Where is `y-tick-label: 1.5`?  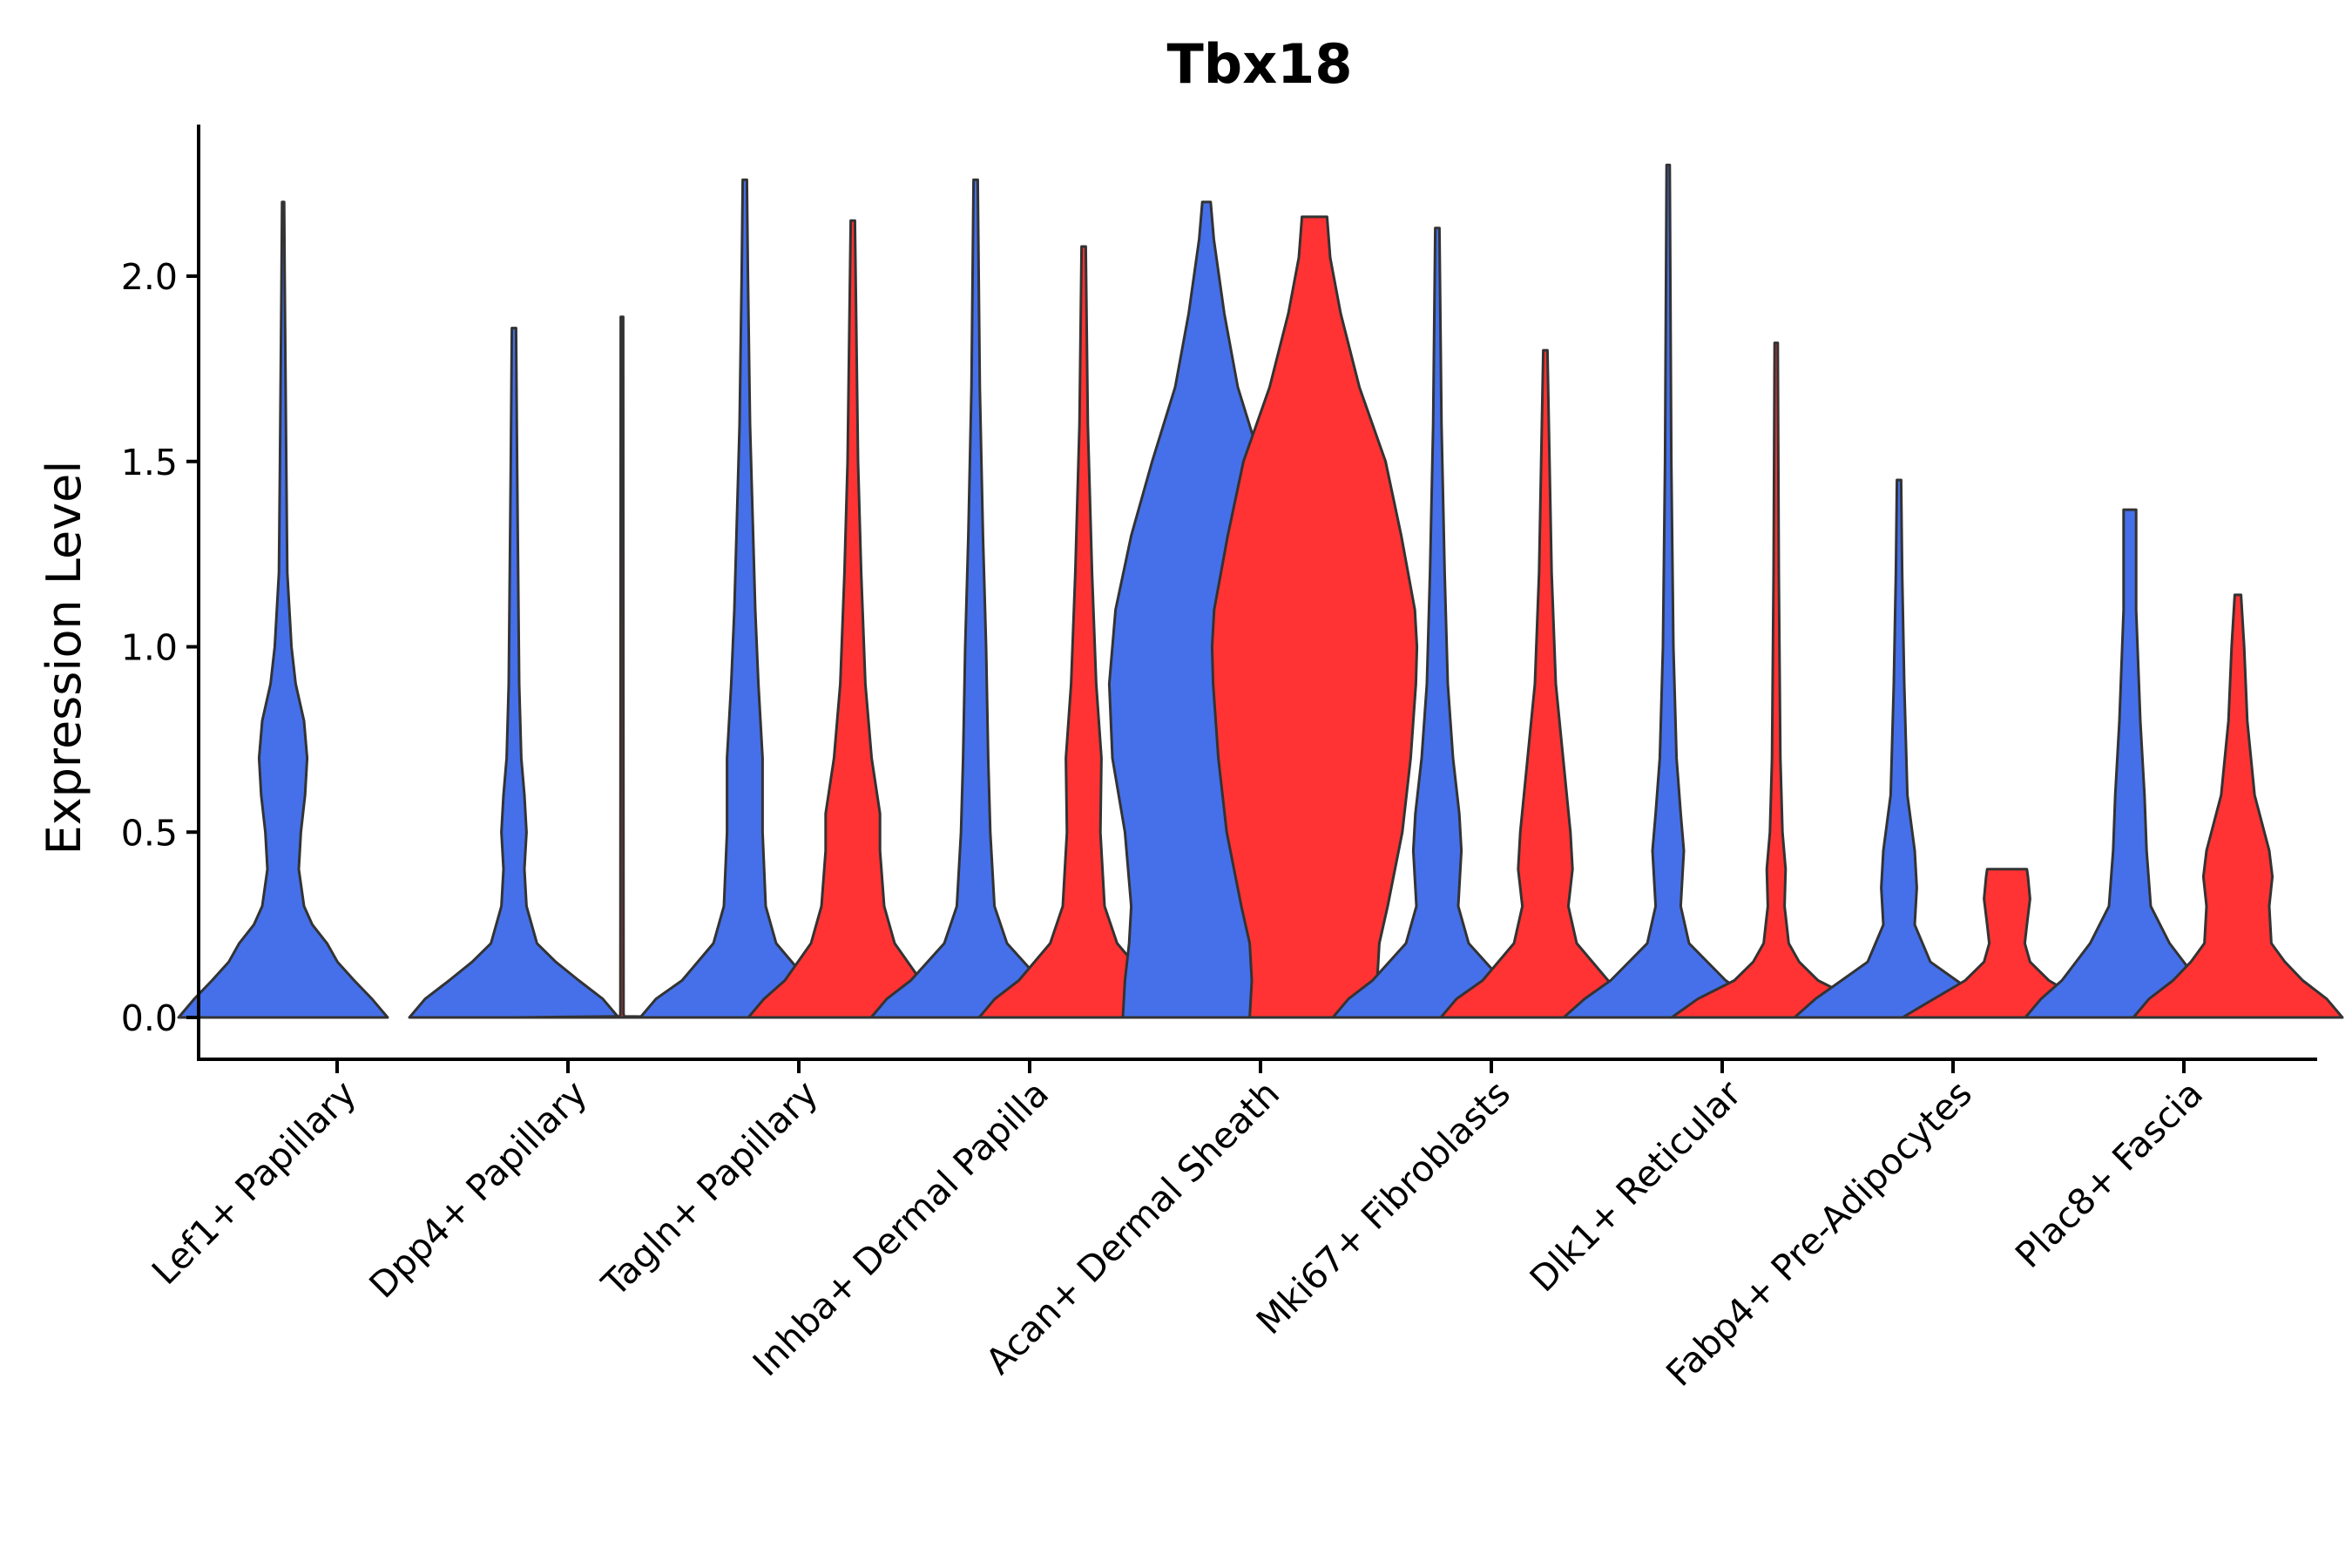
y-tick-label: 1.5 is located at coordinates (150, 462).